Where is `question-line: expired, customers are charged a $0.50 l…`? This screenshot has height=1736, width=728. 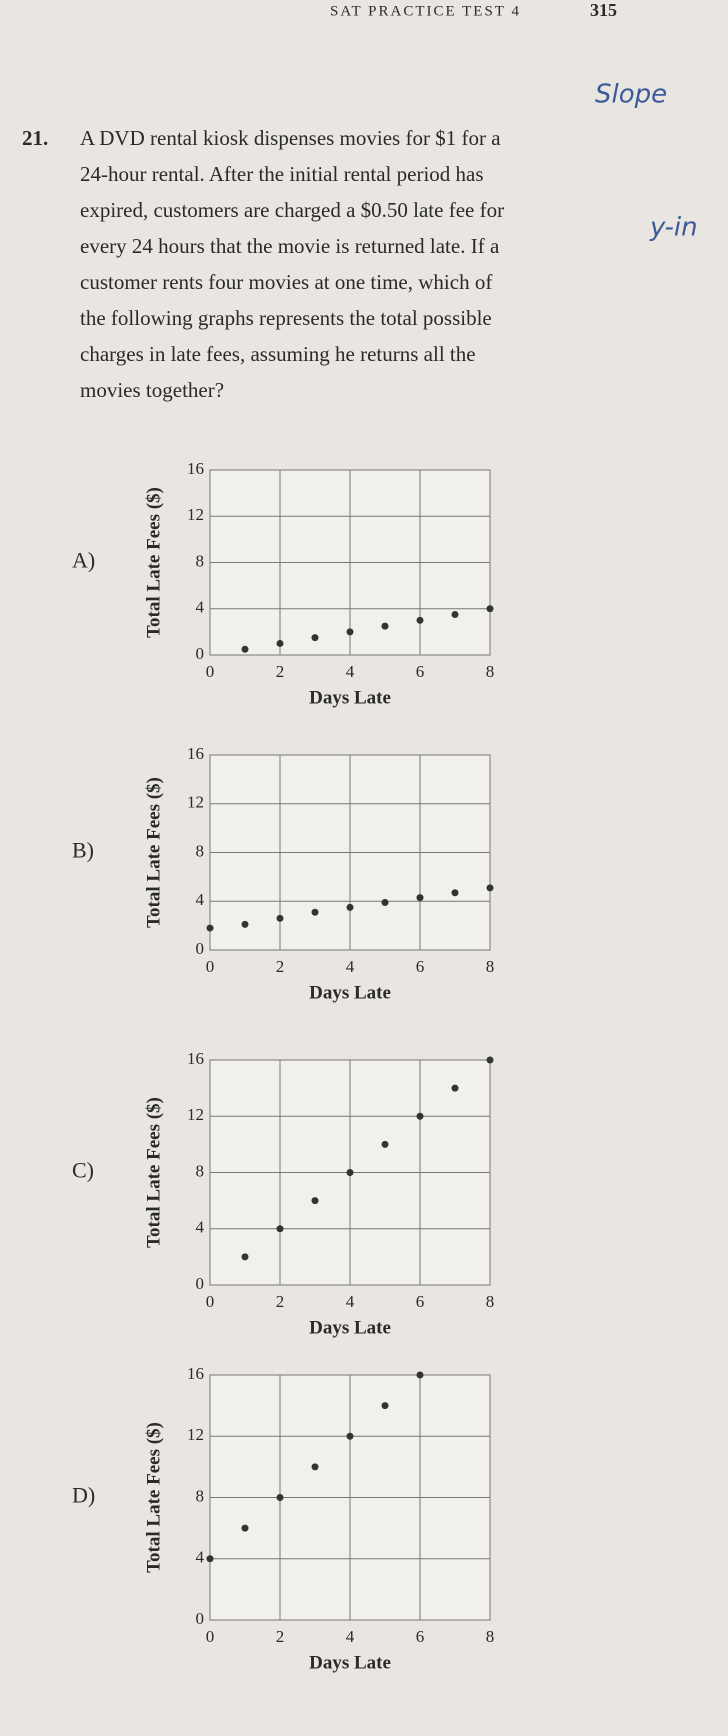 question-line: expired, customers are charged a $0.50 l… is located at coordinates (292, 210).